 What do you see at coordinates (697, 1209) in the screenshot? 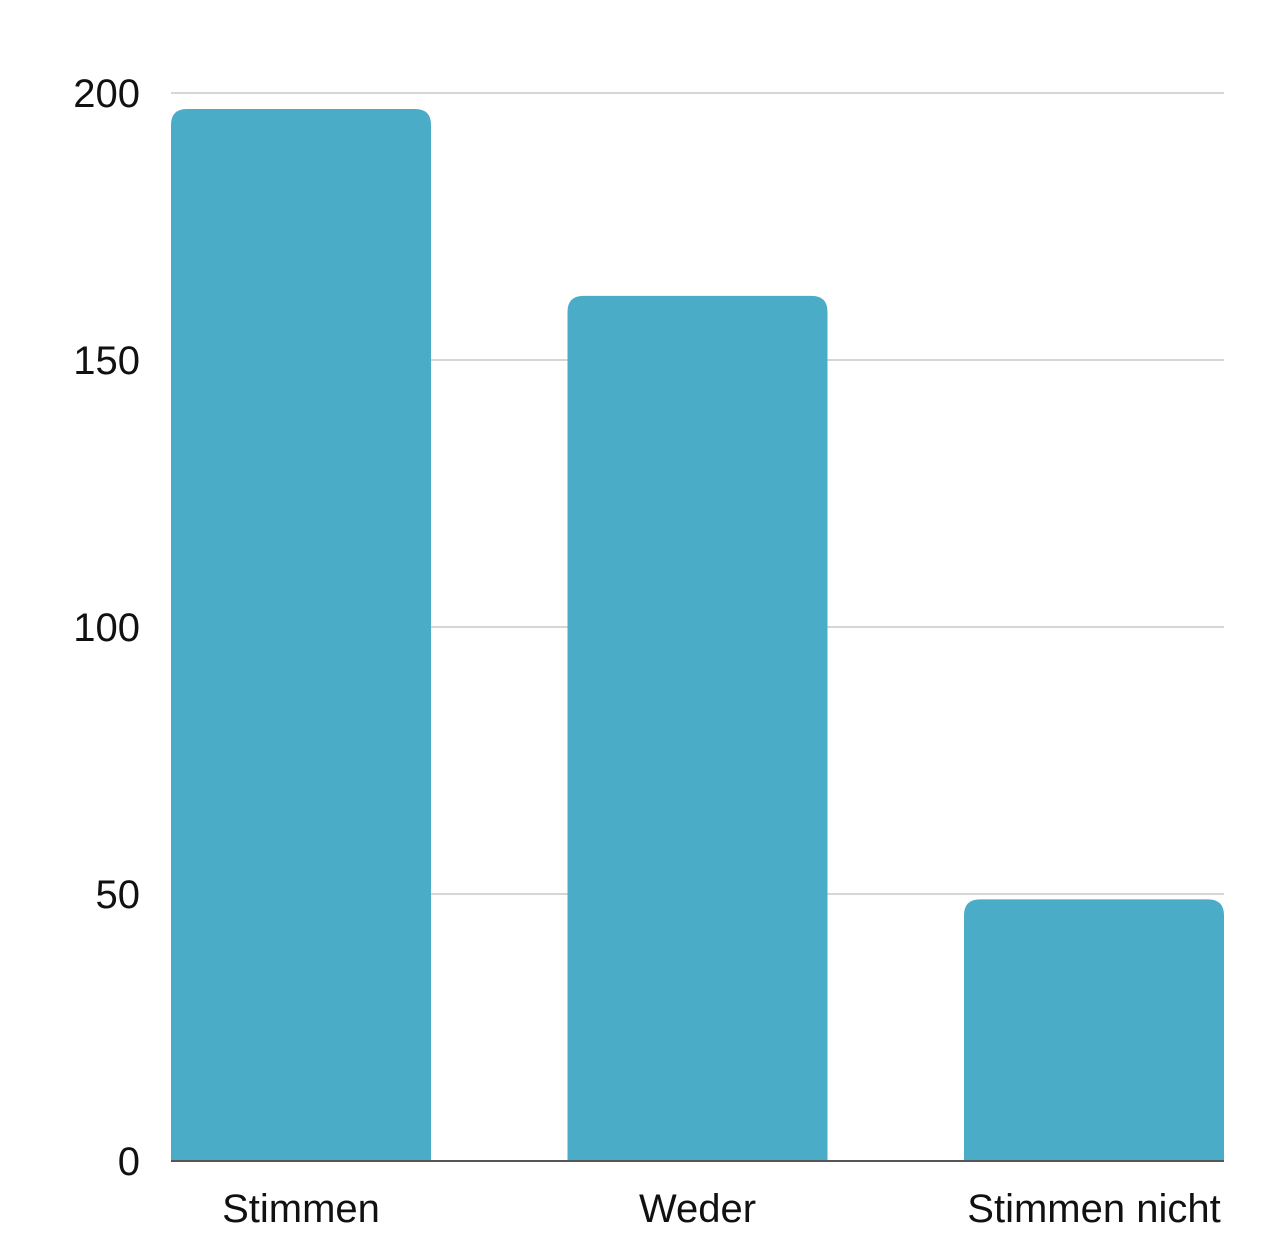
I see `x-category-label: Weder` at bounding box center [697, 1209].